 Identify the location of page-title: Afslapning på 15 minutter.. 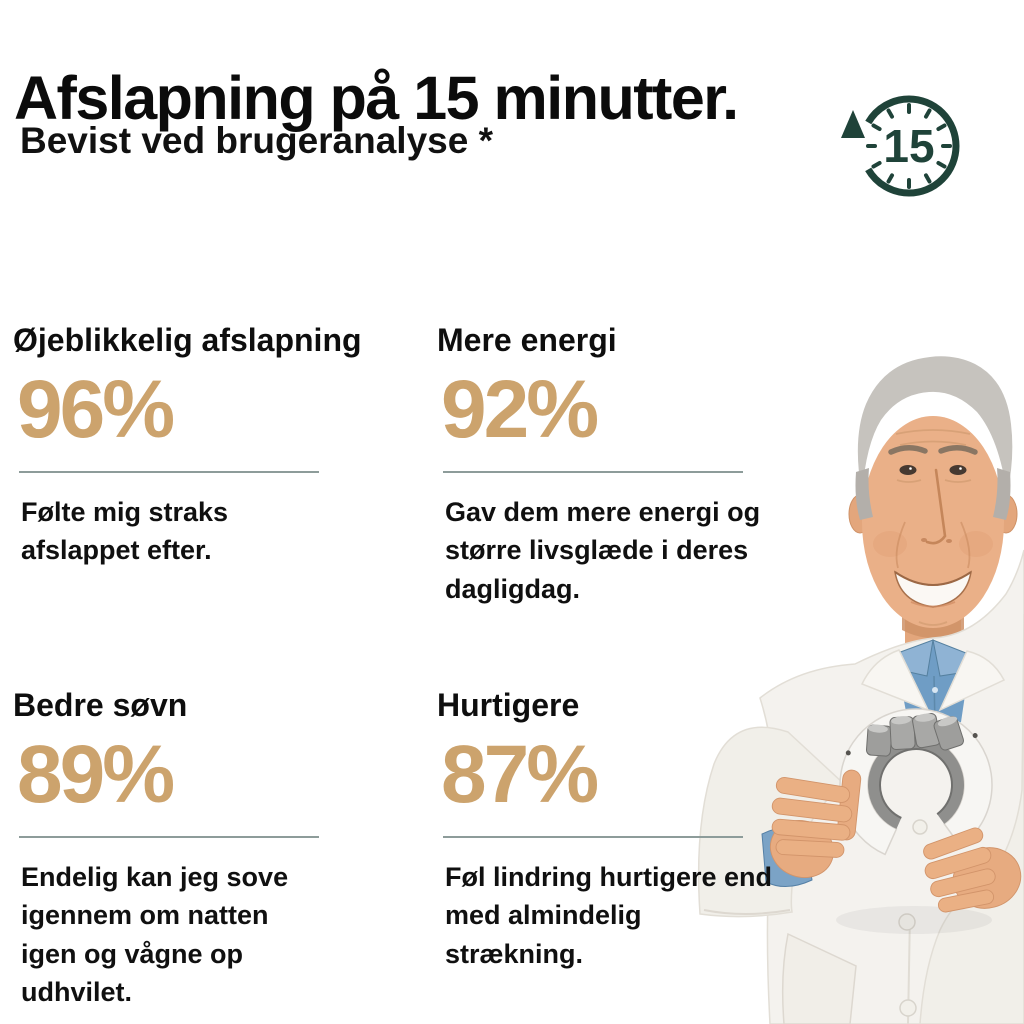
(376, 97).